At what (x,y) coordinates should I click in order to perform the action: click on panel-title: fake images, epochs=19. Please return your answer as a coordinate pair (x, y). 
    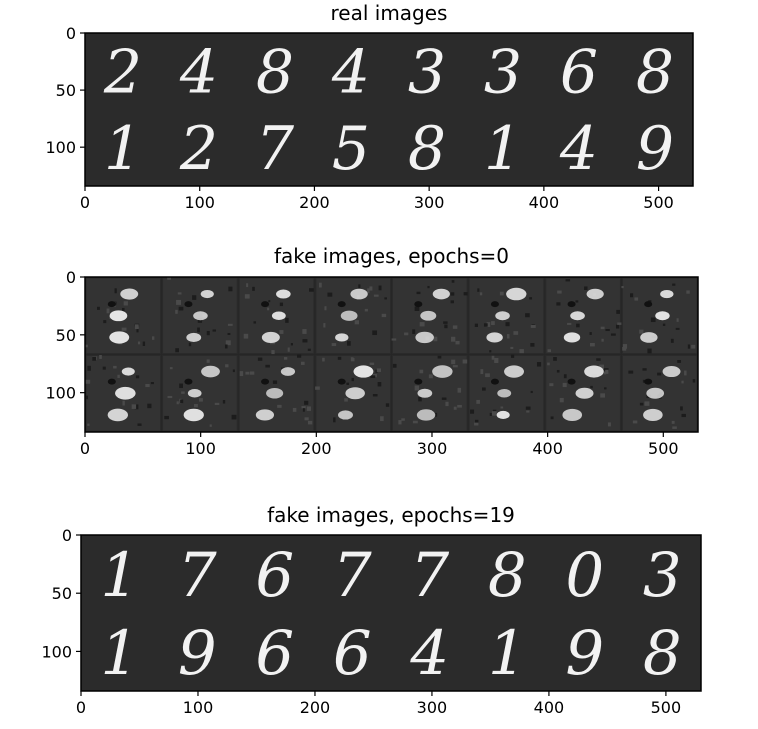
    Looking at the image, I should click on (391, 515).